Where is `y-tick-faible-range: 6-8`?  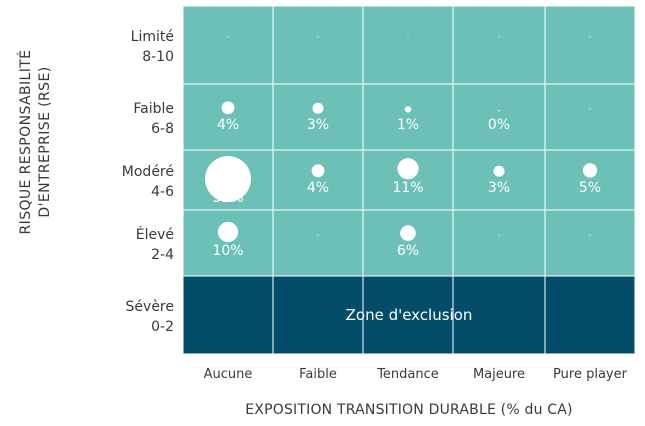 y-tick-faible-range: 6-8 is located at coordinates (162, 129).